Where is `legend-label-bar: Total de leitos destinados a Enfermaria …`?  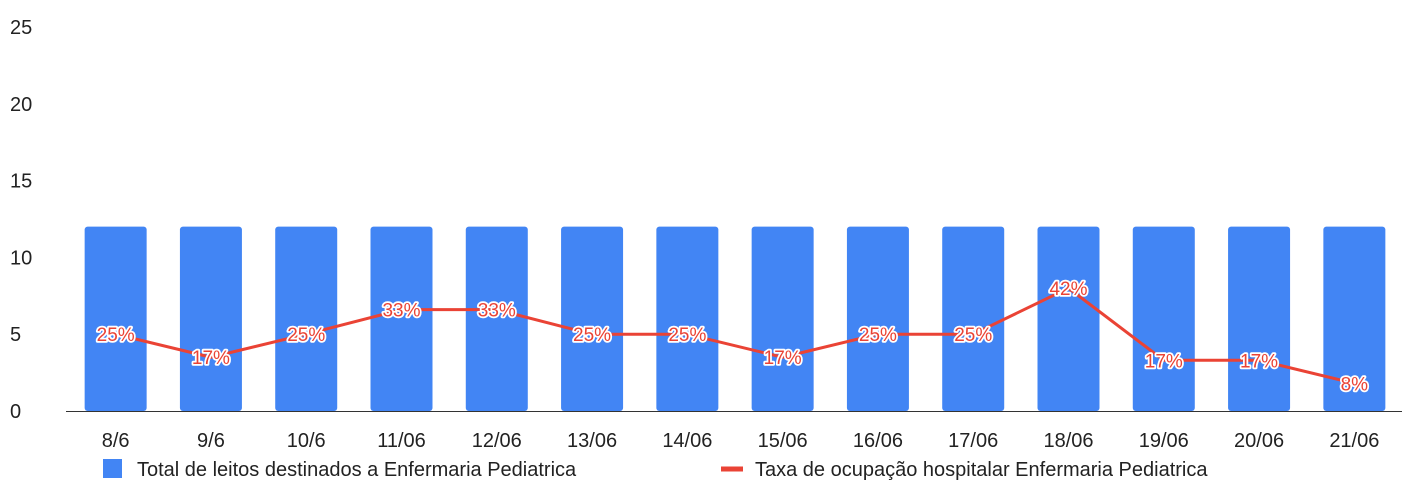 legend-label-bar: Total de leitos destinados a Enfermaria … is located at coordinates (357, 470).